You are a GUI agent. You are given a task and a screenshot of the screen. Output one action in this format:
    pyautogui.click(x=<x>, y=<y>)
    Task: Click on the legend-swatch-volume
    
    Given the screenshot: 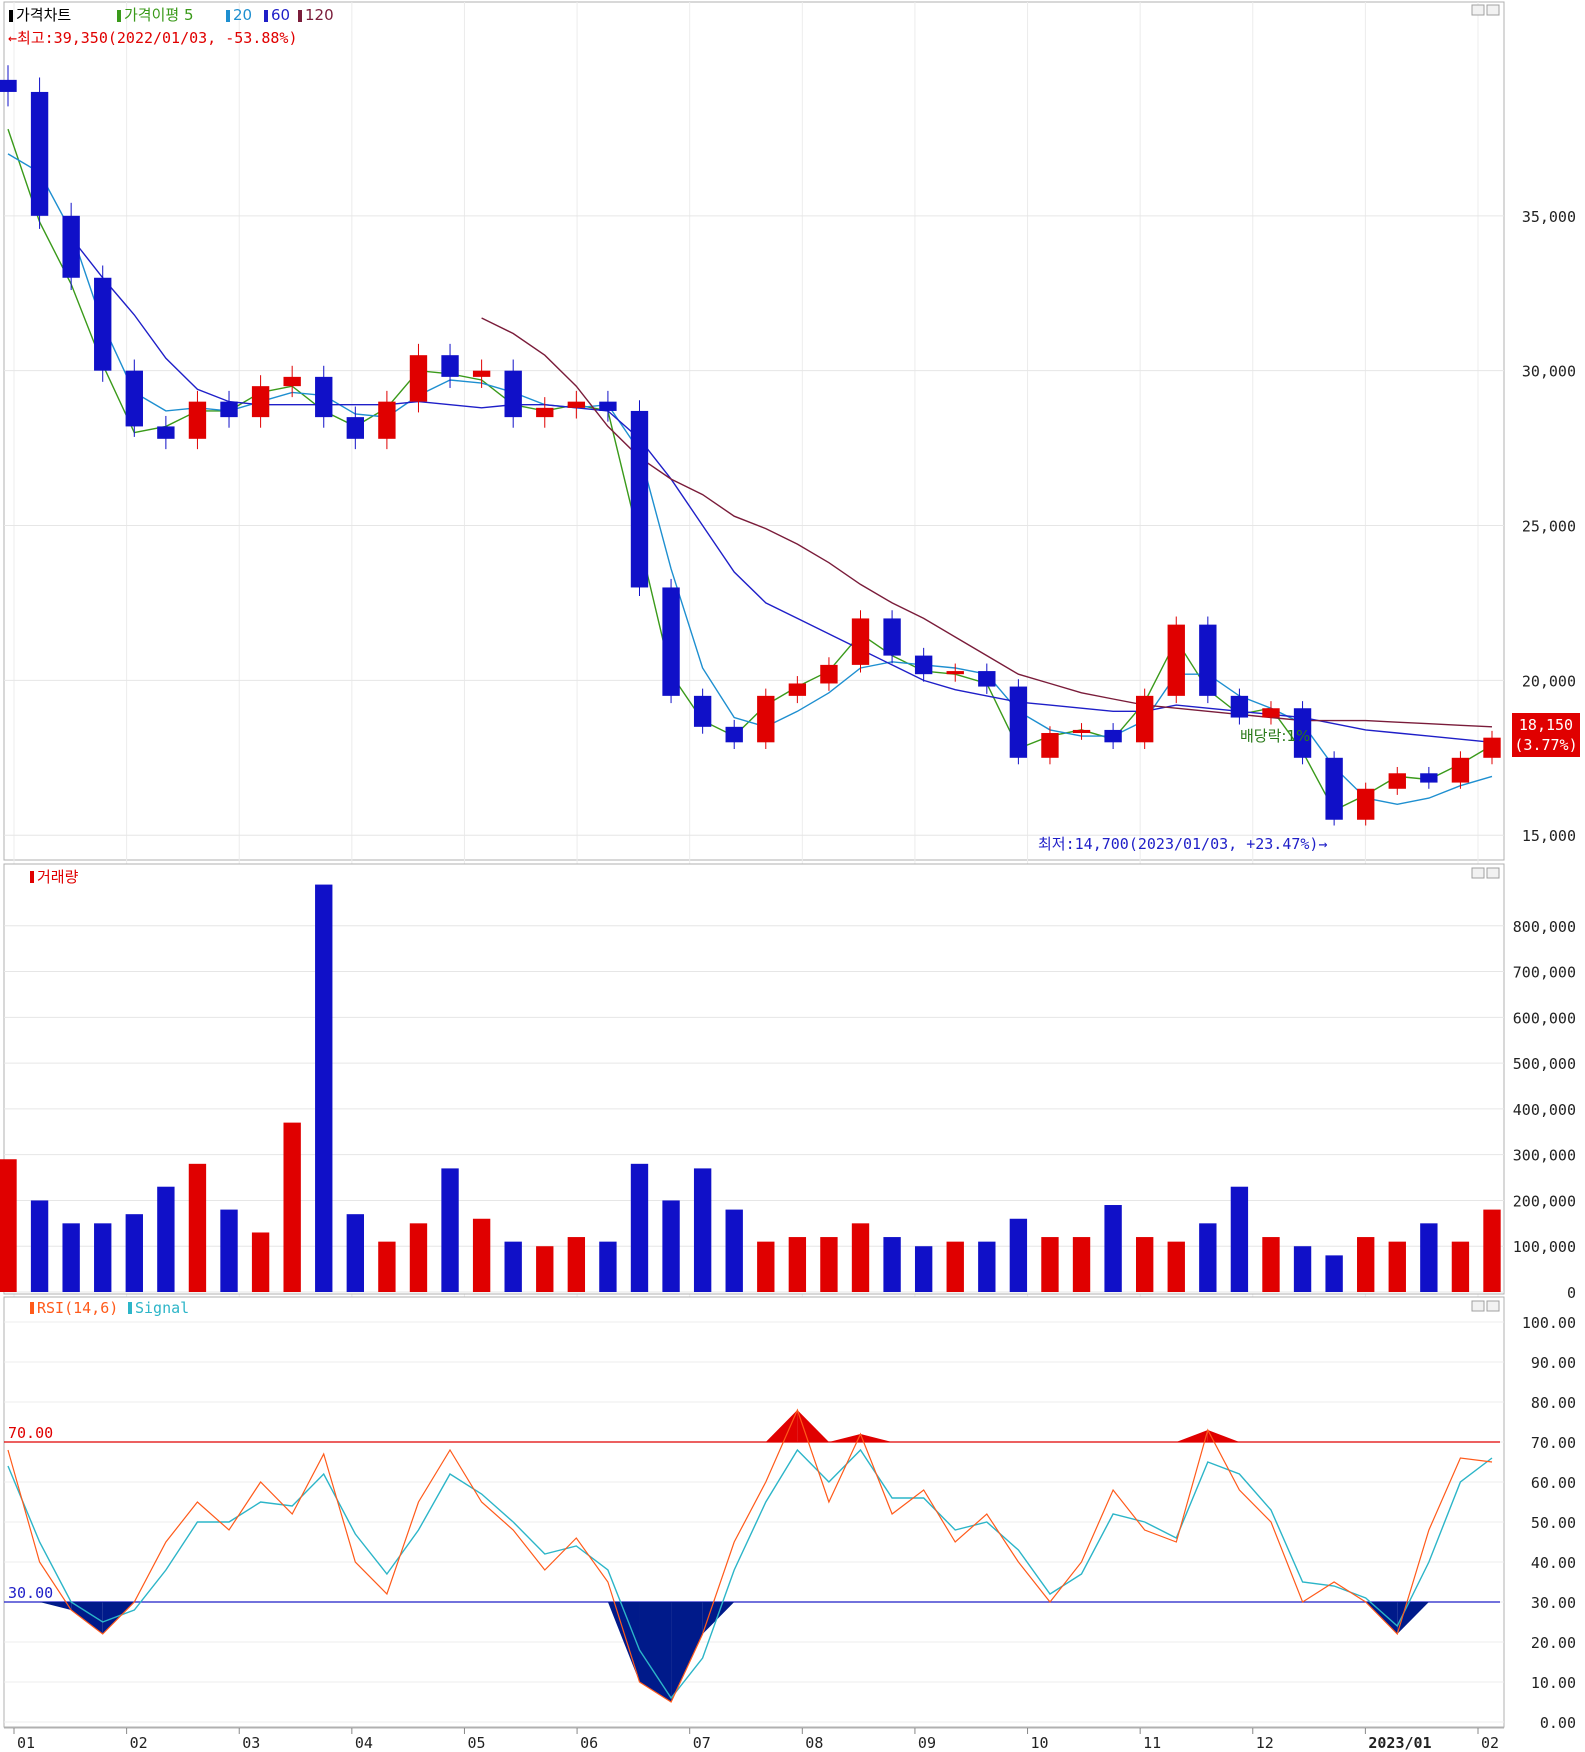 What is the action you would take?
    pyautogui.click(x=32, y=877)
    